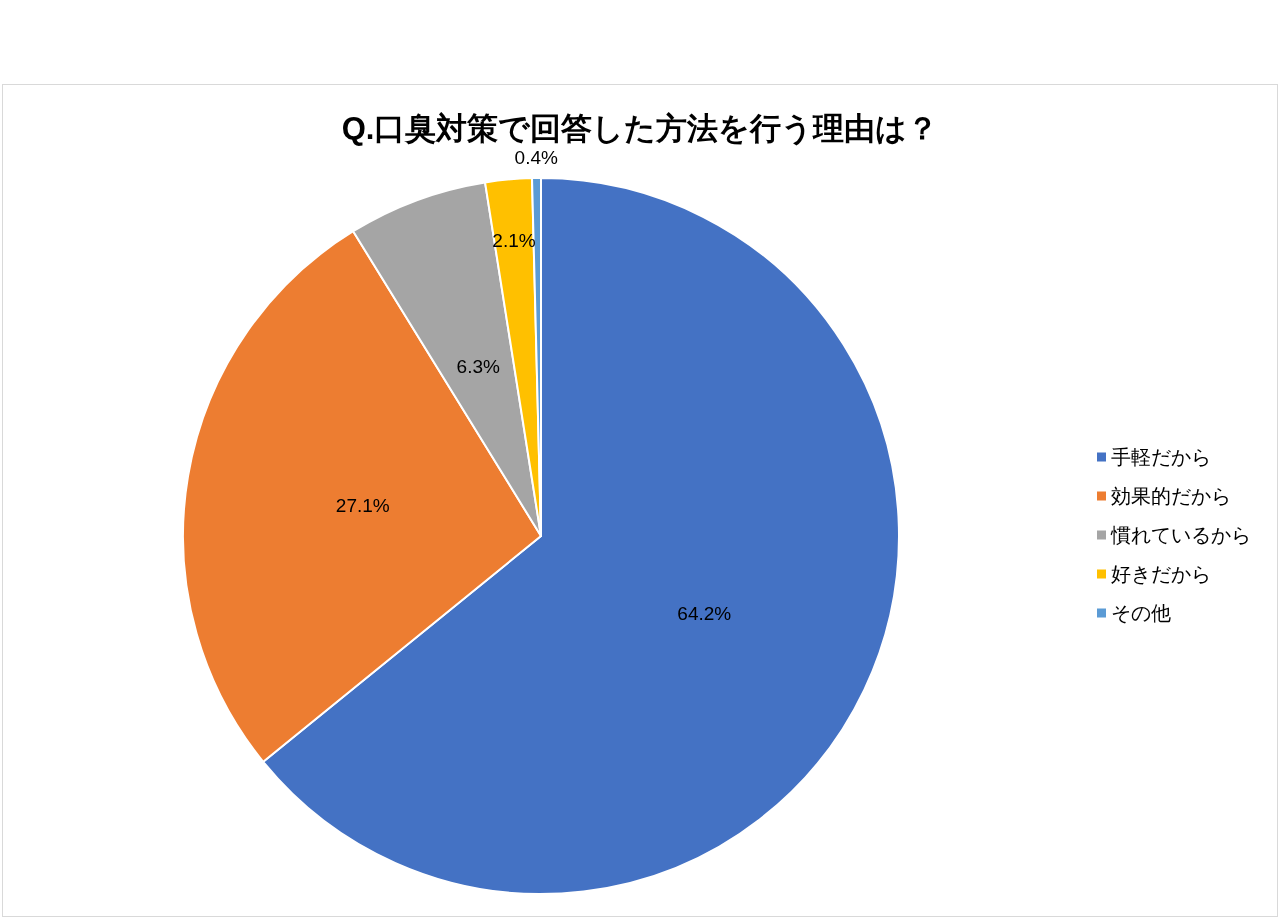  Describe the element at coordinates (1161, 457) in the screenshot. I see `legend-label: 手軽だから` at that location.